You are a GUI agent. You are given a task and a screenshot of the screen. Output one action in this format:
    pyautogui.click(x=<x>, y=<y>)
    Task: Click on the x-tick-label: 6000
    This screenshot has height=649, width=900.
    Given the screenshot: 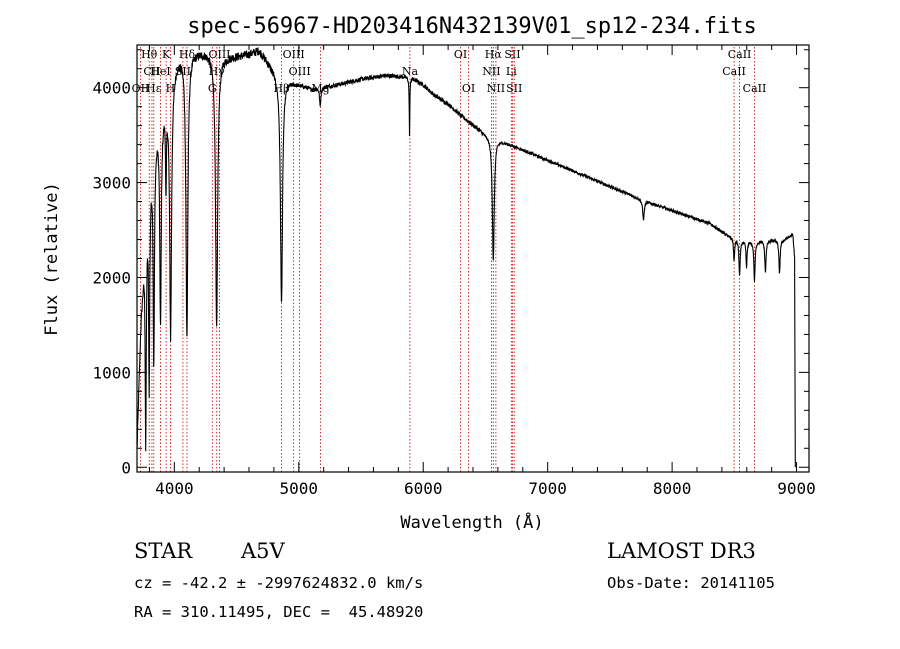 What is the action you would take?
    pyautogui.click(x=423, y=488)
    